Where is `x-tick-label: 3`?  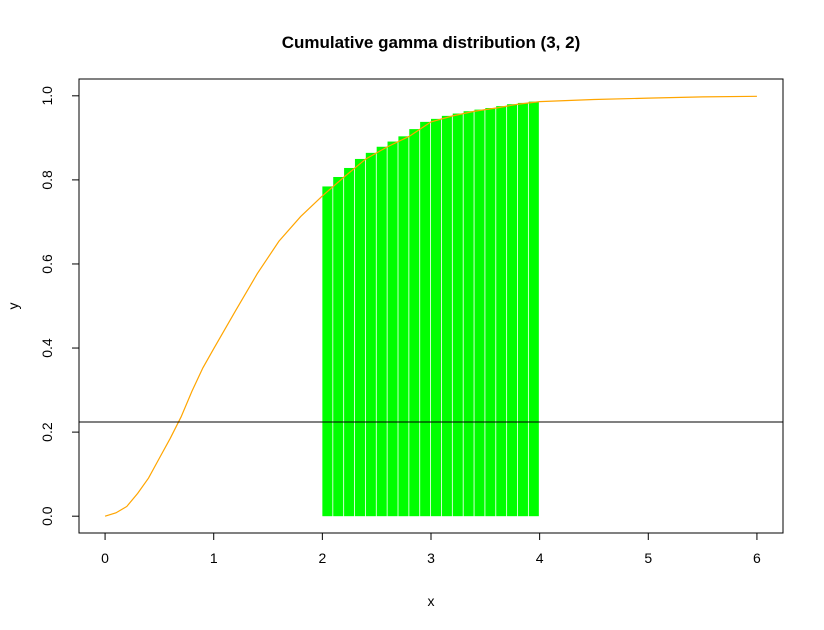
x-tick-label: 3 is located at coordinates (431, 558).